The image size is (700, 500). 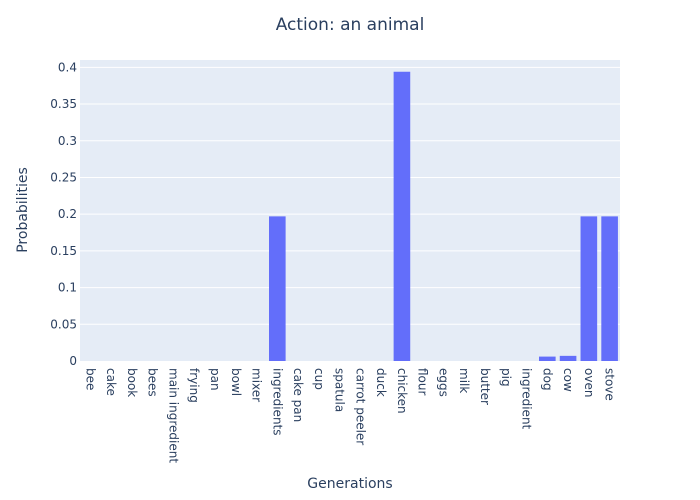 What do you see at coordinates (360, 406) in the screenshot?
I see `x-tick-label: carrot peeler` at bounding box center [360, 406].